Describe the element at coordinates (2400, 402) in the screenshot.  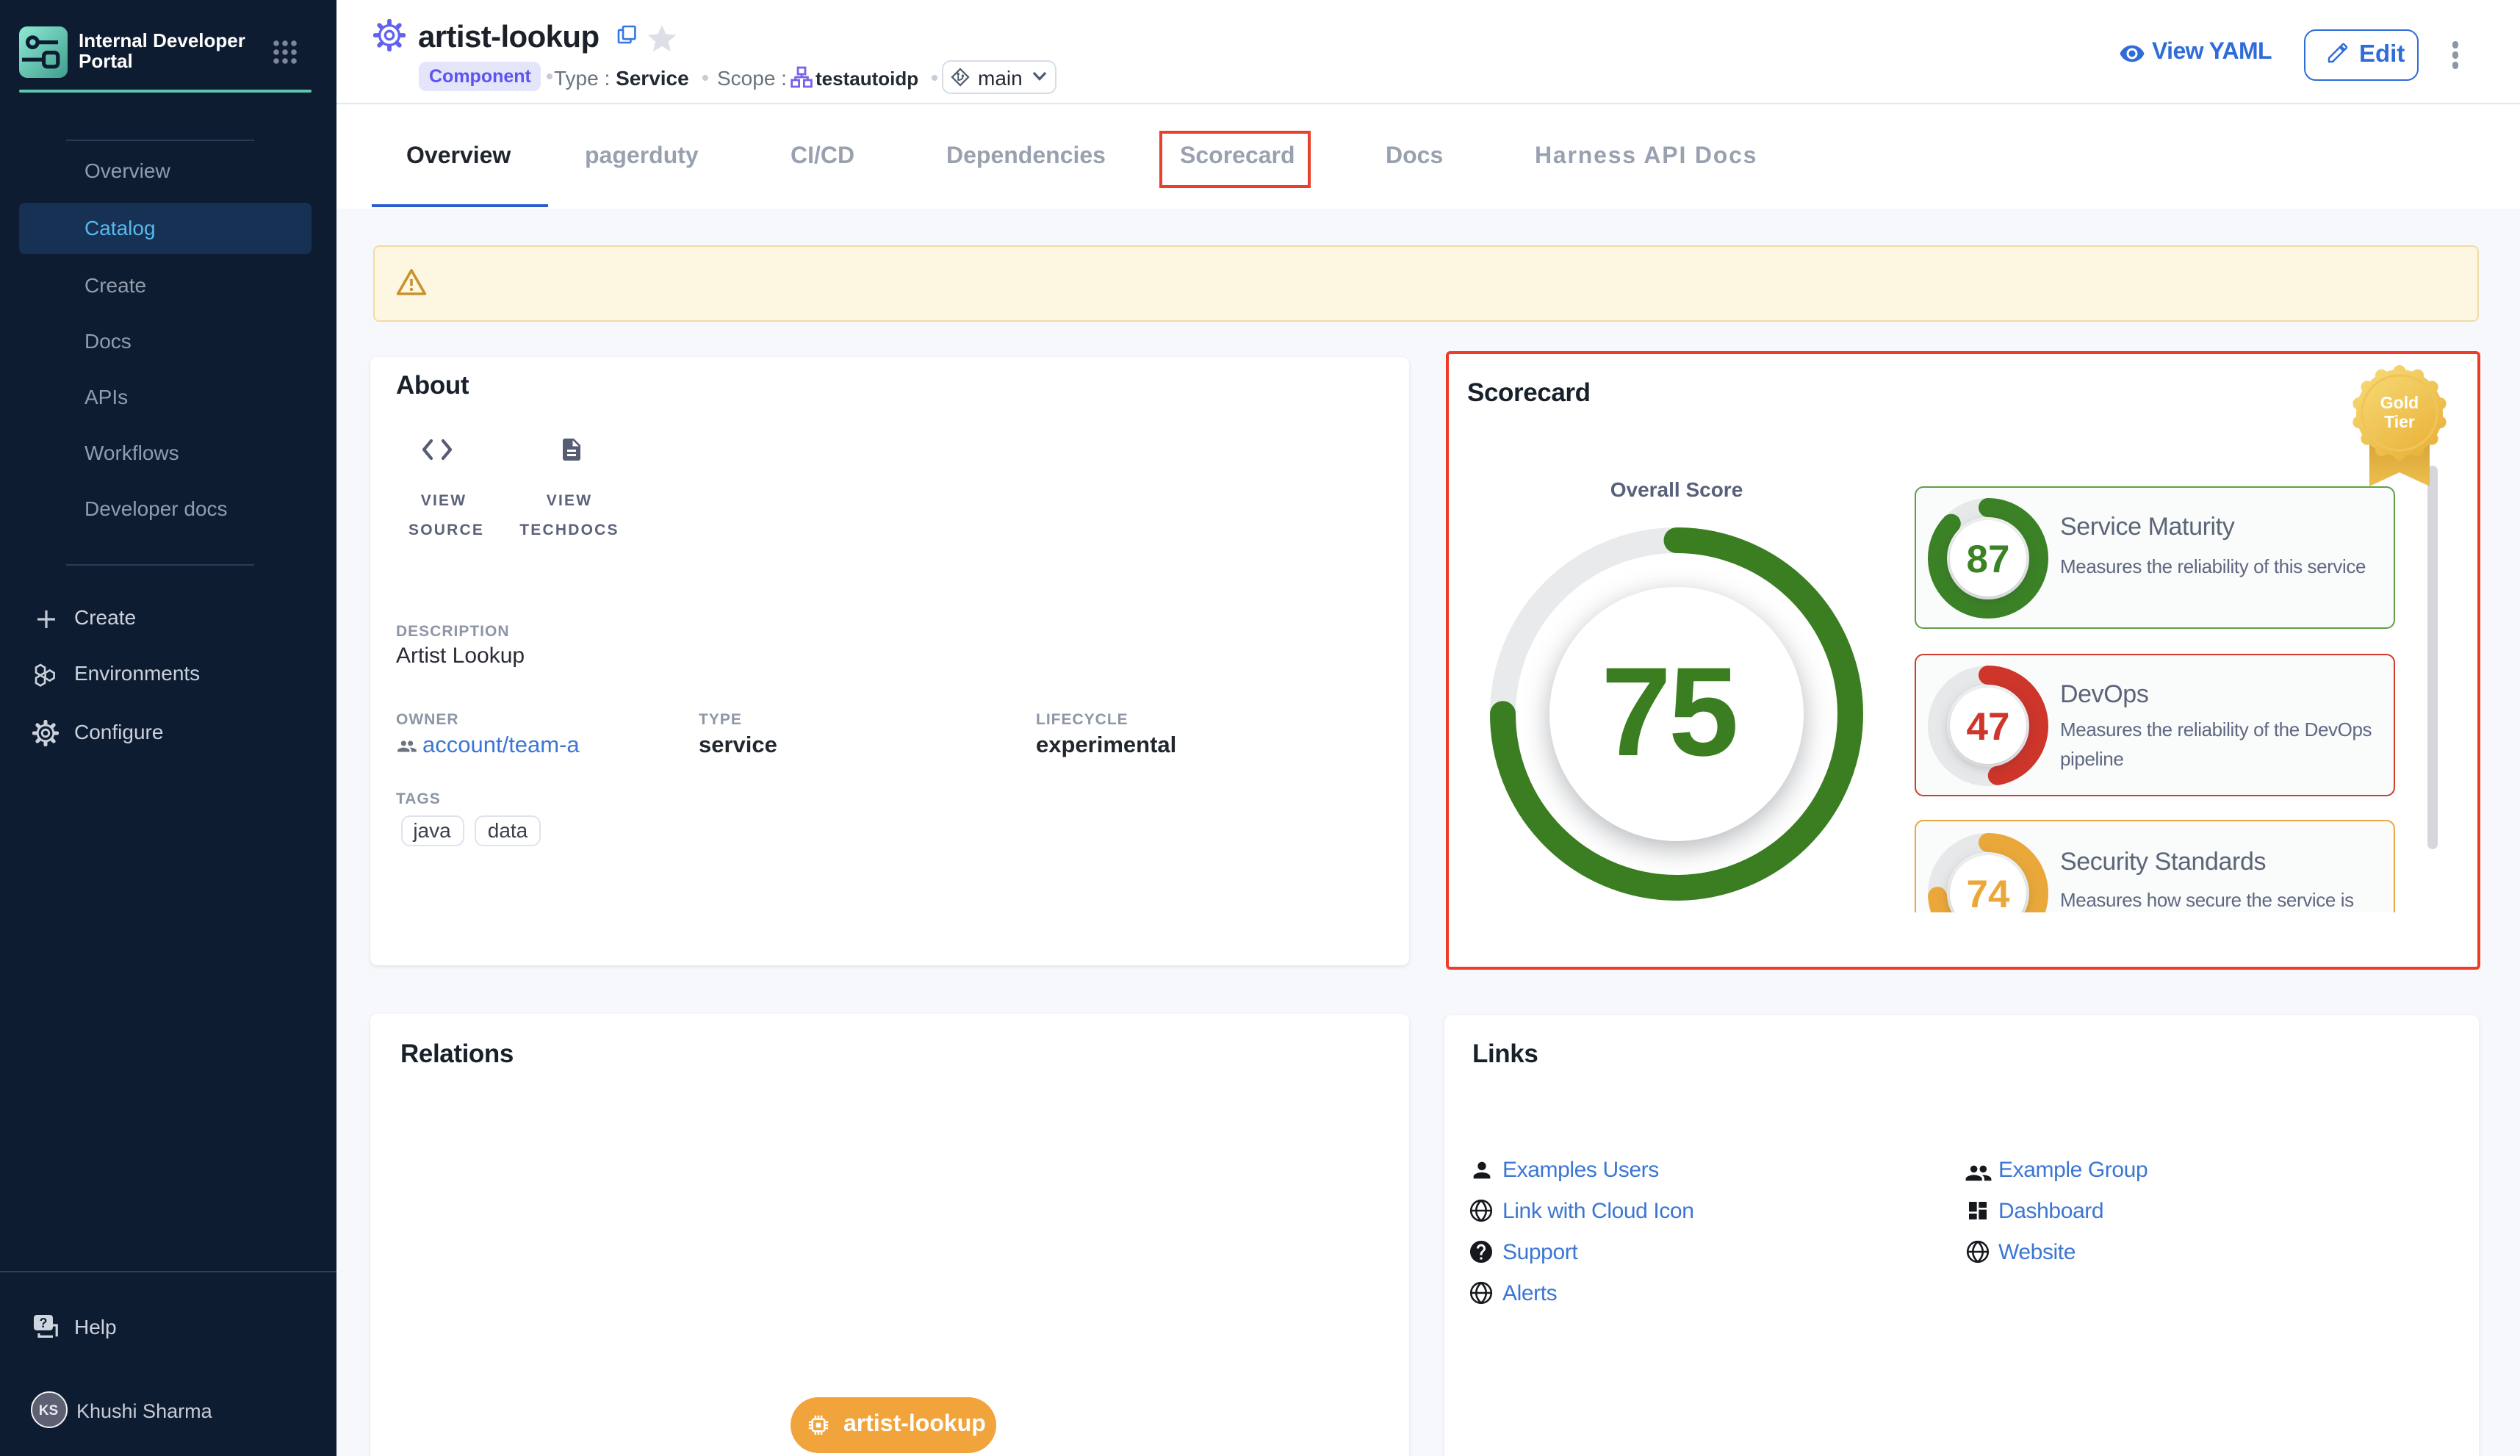
I see `svg-text: Gold` at that location.